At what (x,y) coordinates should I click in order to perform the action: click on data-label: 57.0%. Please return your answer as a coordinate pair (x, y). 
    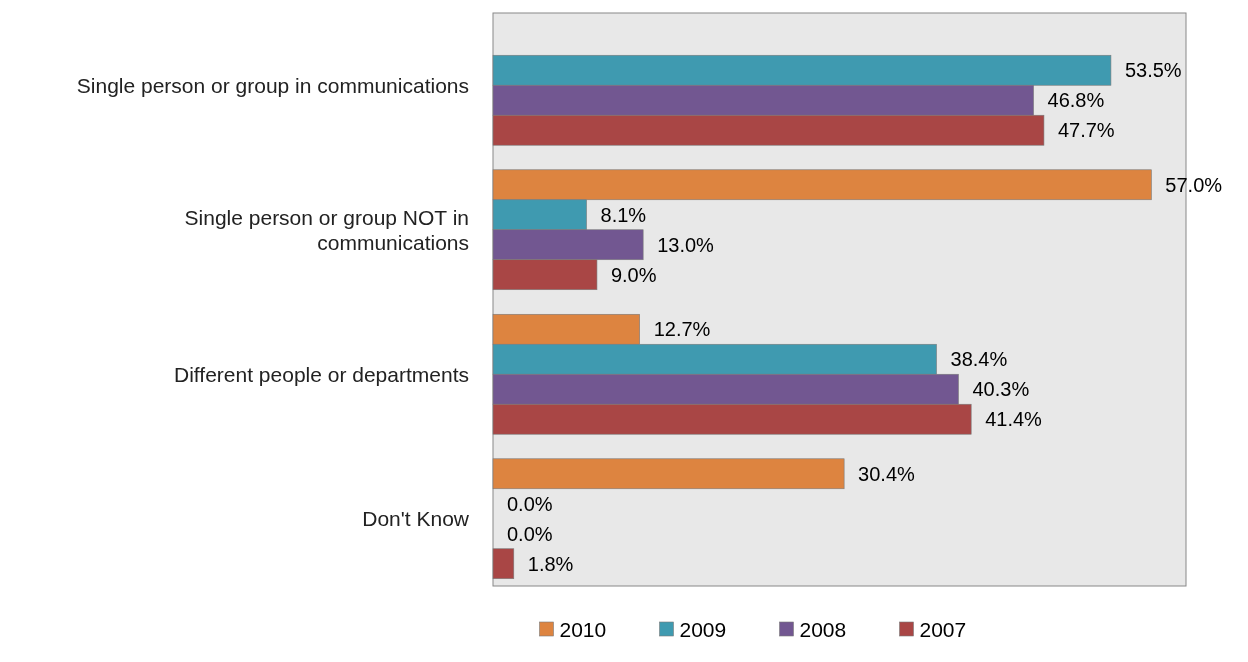
    Looking at the image, I should click on (1194, 184).